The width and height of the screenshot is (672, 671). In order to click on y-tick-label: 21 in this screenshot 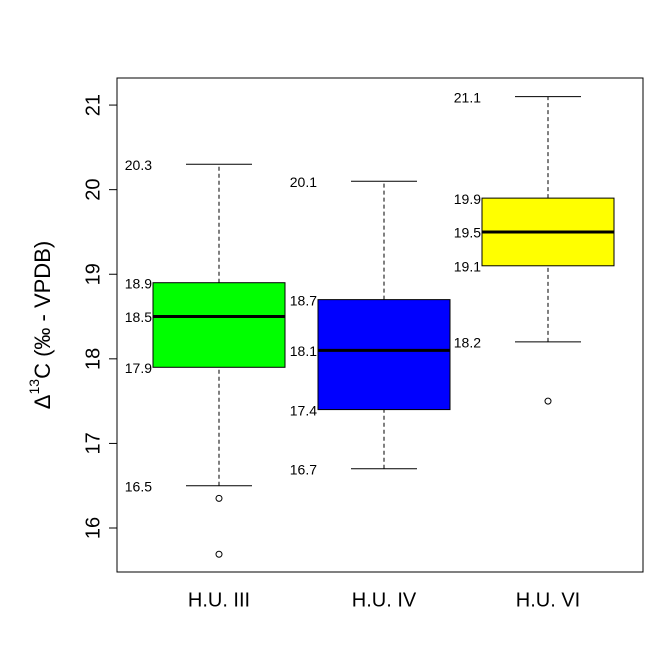, I will do `click(93, 105)`.